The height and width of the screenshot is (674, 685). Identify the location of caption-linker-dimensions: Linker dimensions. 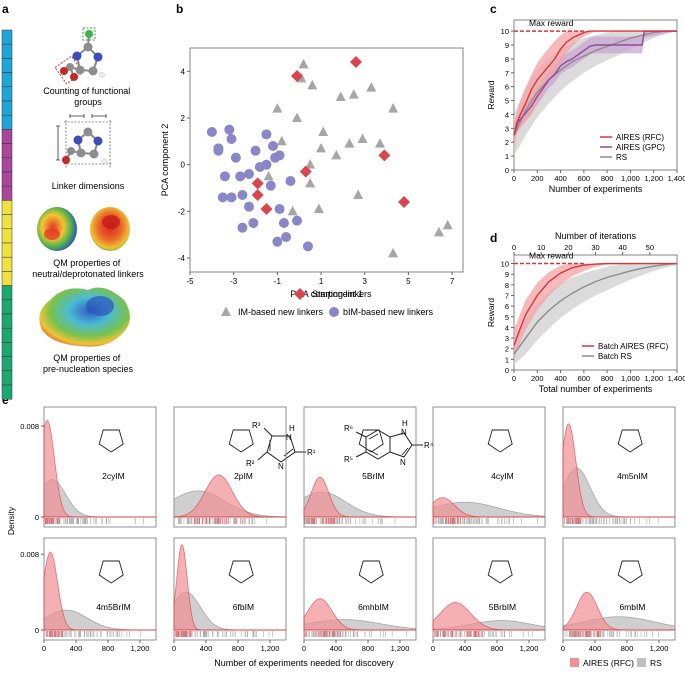
(88, 186).